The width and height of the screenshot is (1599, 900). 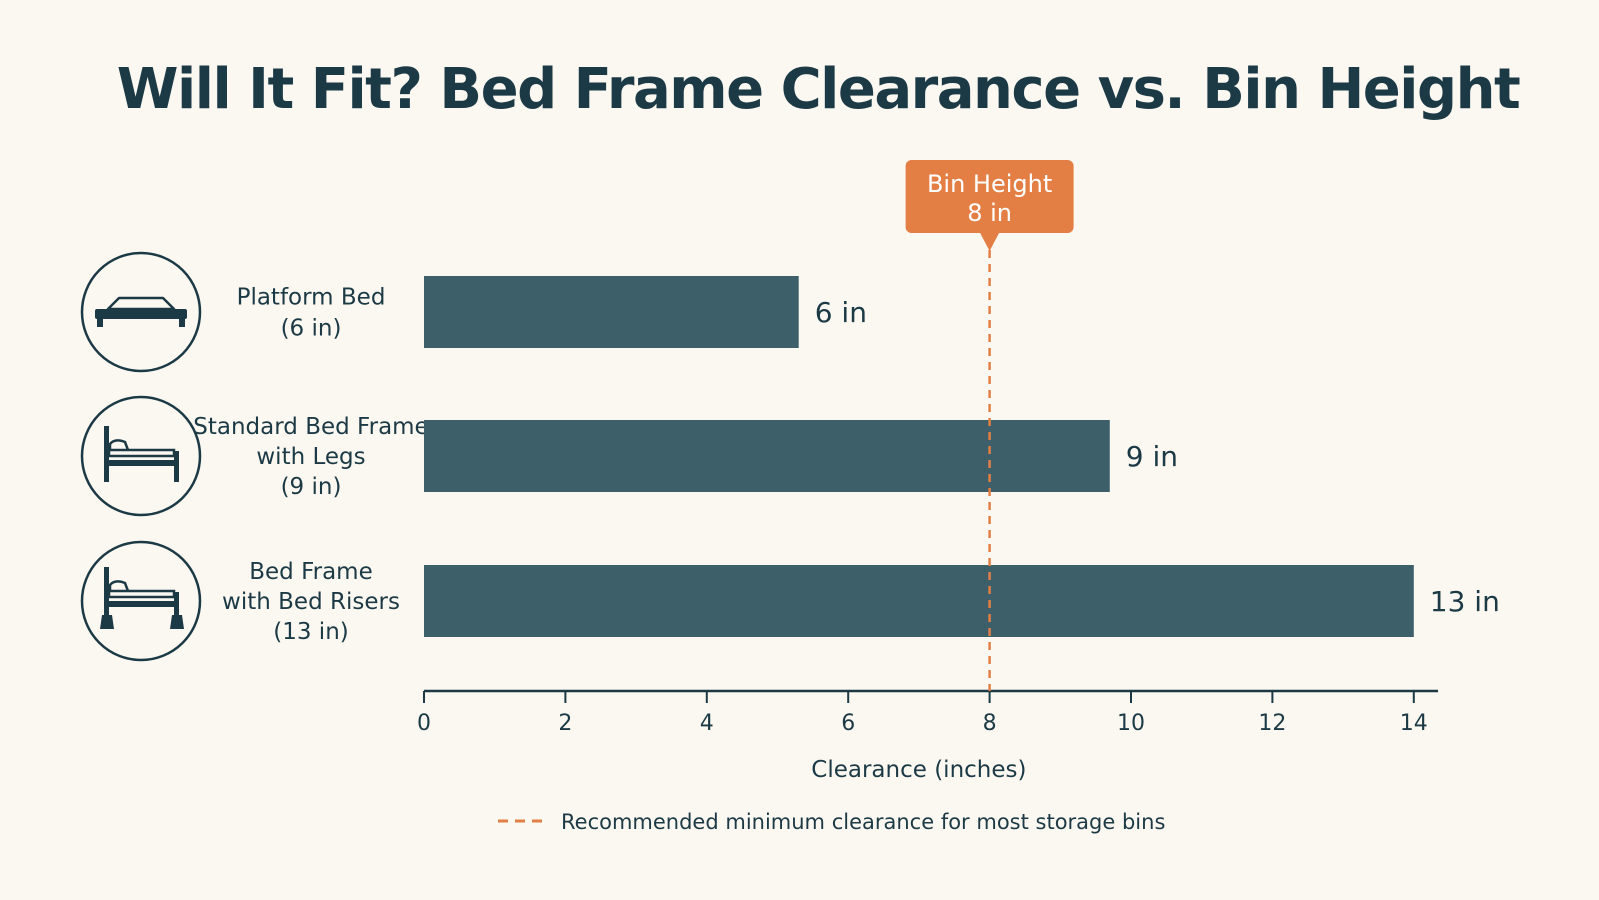 I want to click on category-label: (9 in), so click(x=311, y=487).